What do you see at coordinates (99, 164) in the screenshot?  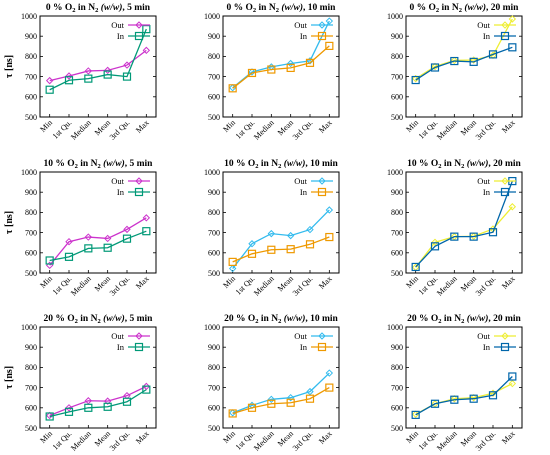 I see `chart-title: 10 % O2 in N2 (w/w), 5 min` at bounding box center [99, 164].